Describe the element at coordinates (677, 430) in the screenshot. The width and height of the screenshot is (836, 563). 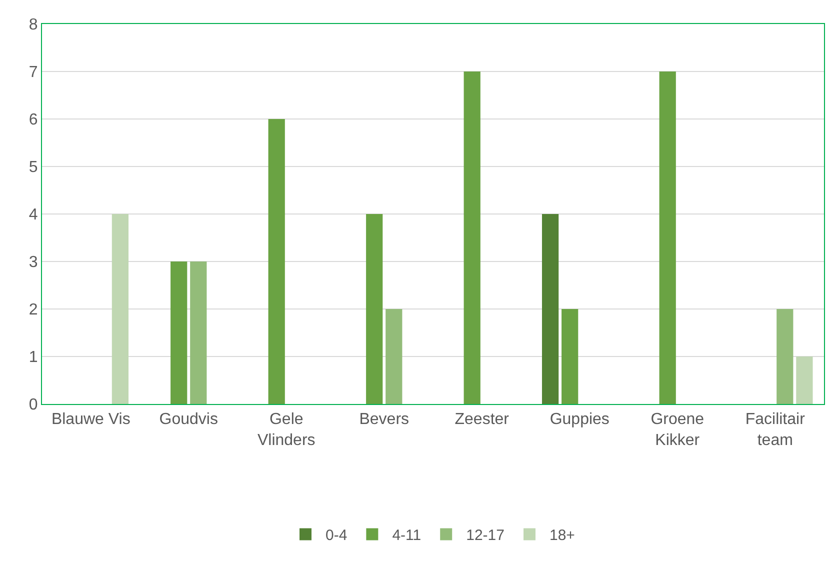
I see `x-tick-label: Groene Kikker` at that location.